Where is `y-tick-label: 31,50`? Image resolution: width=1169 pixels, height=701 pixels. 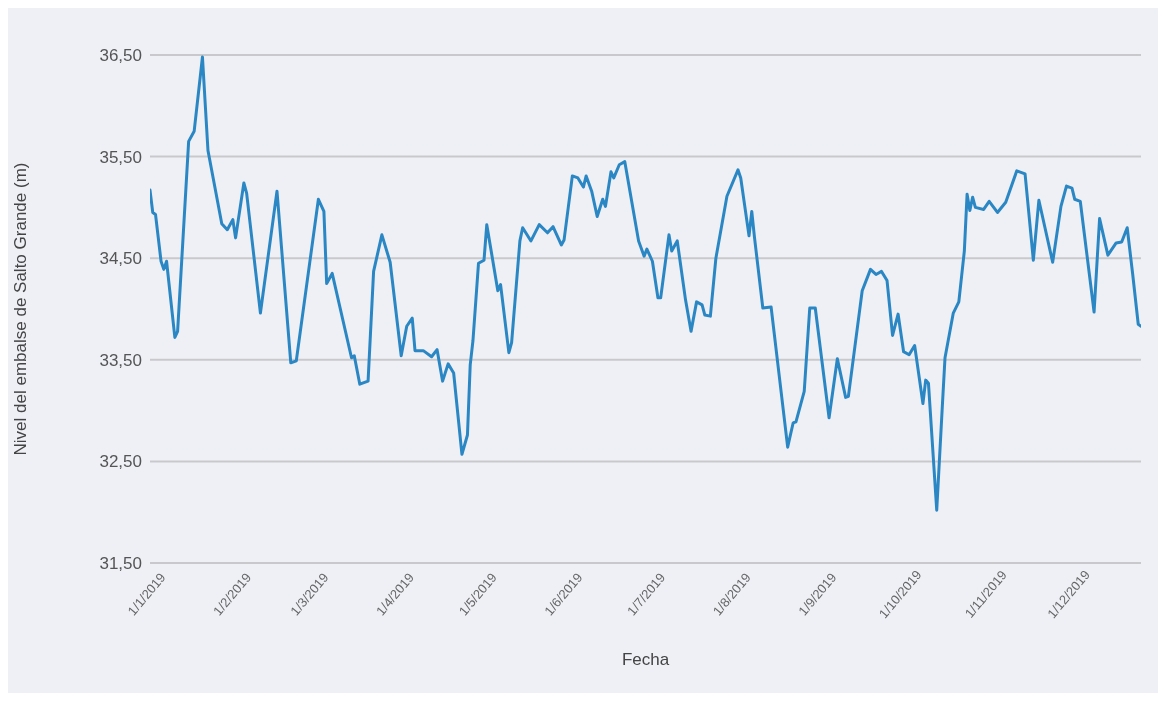
y-tick-label: 31,50 is located at coordinates (120, 564).